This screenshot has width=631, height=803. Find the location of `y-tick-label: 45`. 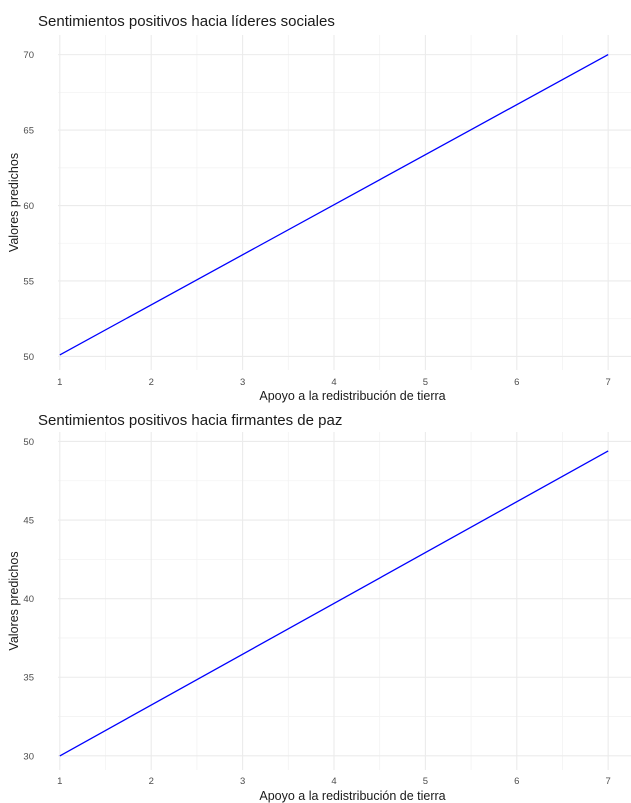

y-tick-label: 45 is located at coordinates (28, 521).